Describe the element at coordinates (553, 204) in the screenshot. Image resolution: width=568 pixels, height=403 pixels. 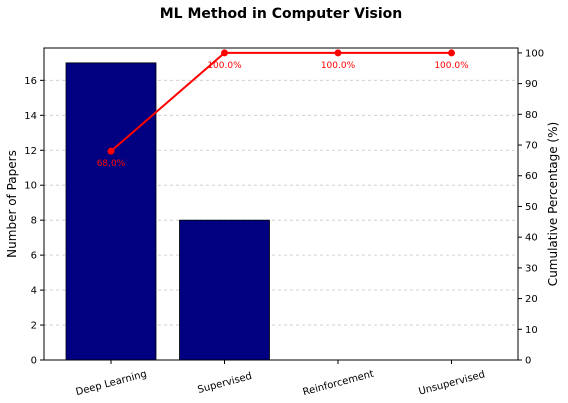
I see `y2-axis-label: Cumulative Percentage (%)` at that location.